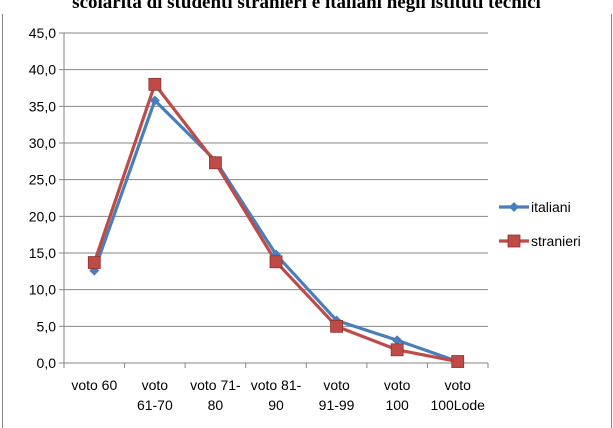 Image resolution: width=613 pixels, height=428 pixels. Describe the element at coordinates (42, 70) in the screenshot. I see `y-tick-label: 40,0` at that location.